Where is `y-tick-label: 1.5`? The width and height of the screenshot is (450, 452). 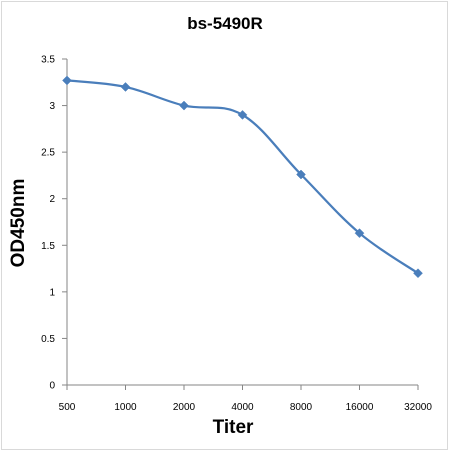
y-tick-label: 1.5 is located at coordinates (48, 246).